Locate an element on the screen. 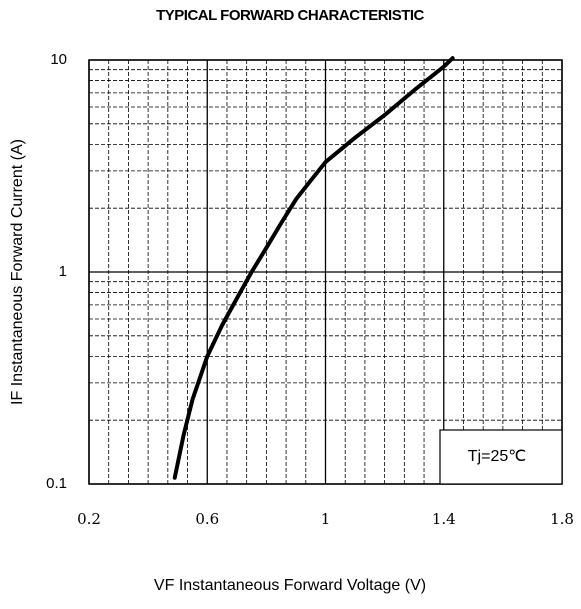 The height and width of the screenshot is (609, 581). annotation: Tj=25℃ is located at coordinates (497, 456).